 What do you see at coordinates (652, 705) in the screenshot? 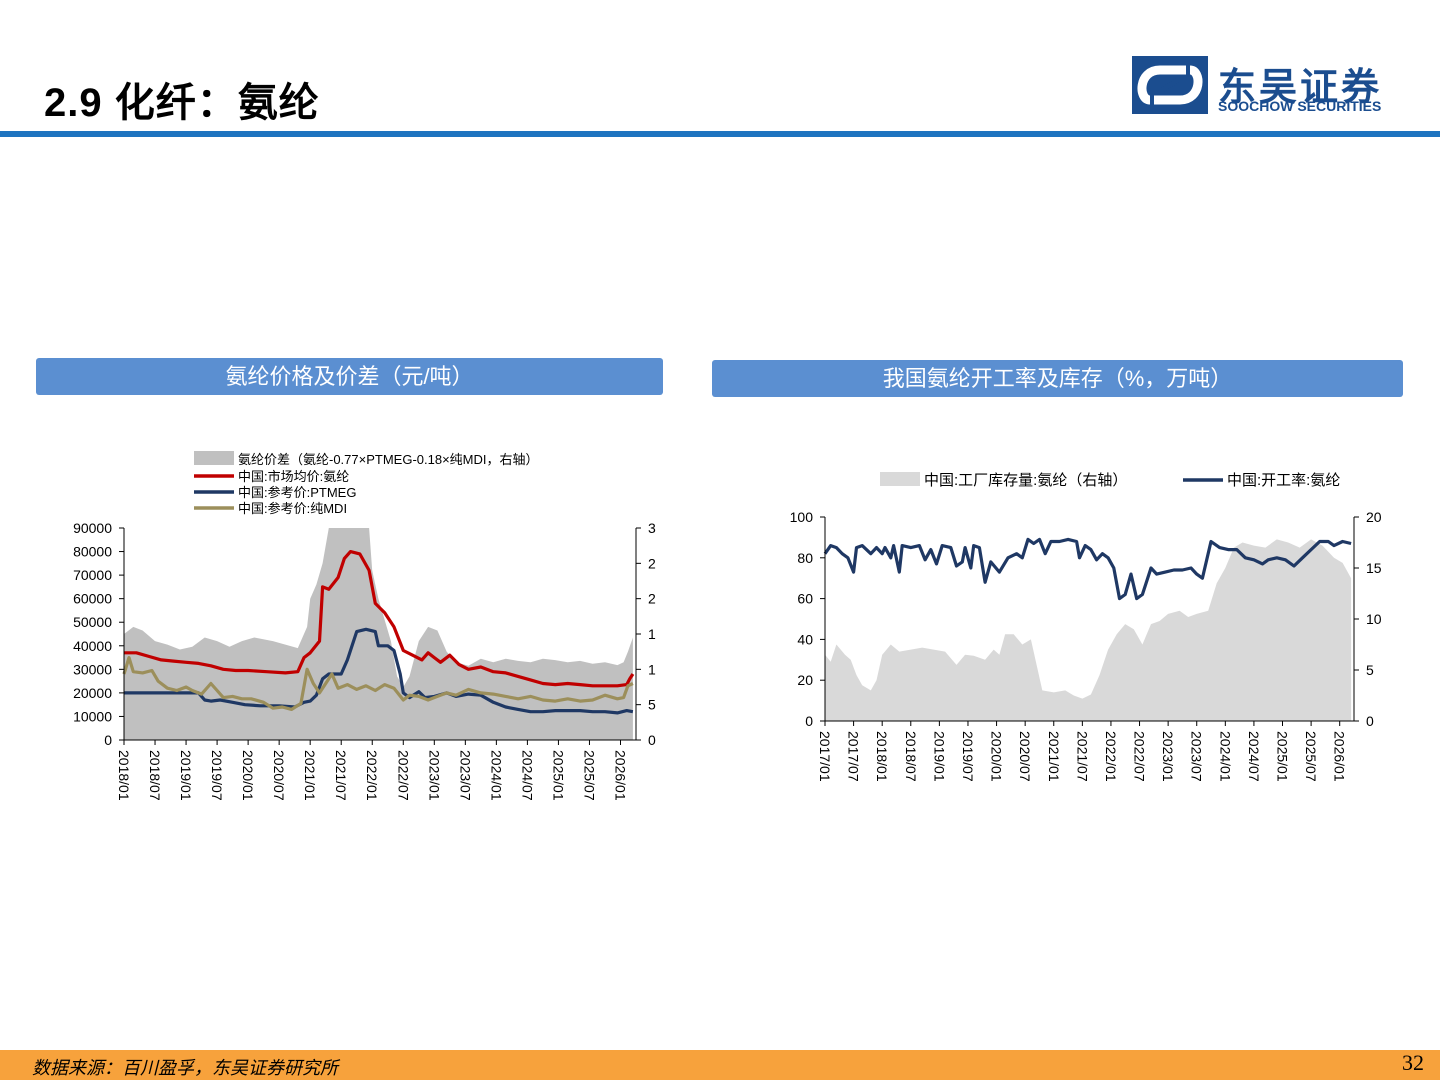
I see `y-tick-label-right: 5000` at bounding box center [652, 705].